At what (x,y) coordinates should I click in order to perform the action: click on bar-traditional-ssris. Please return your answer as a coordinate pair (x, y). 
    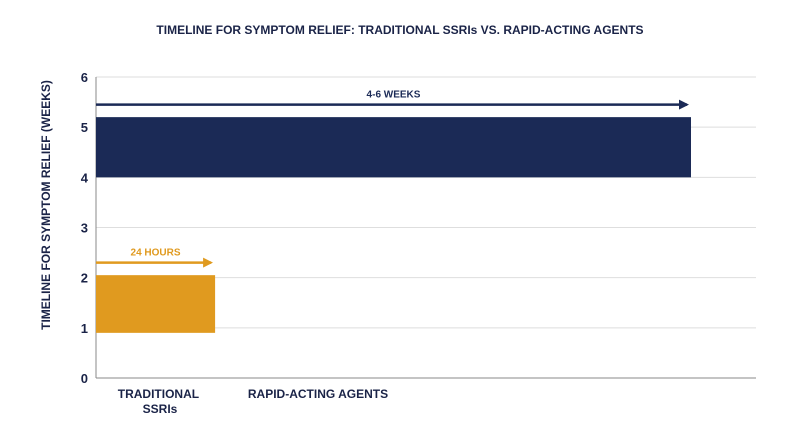
    Looking at the image, I should click on (156, 304).